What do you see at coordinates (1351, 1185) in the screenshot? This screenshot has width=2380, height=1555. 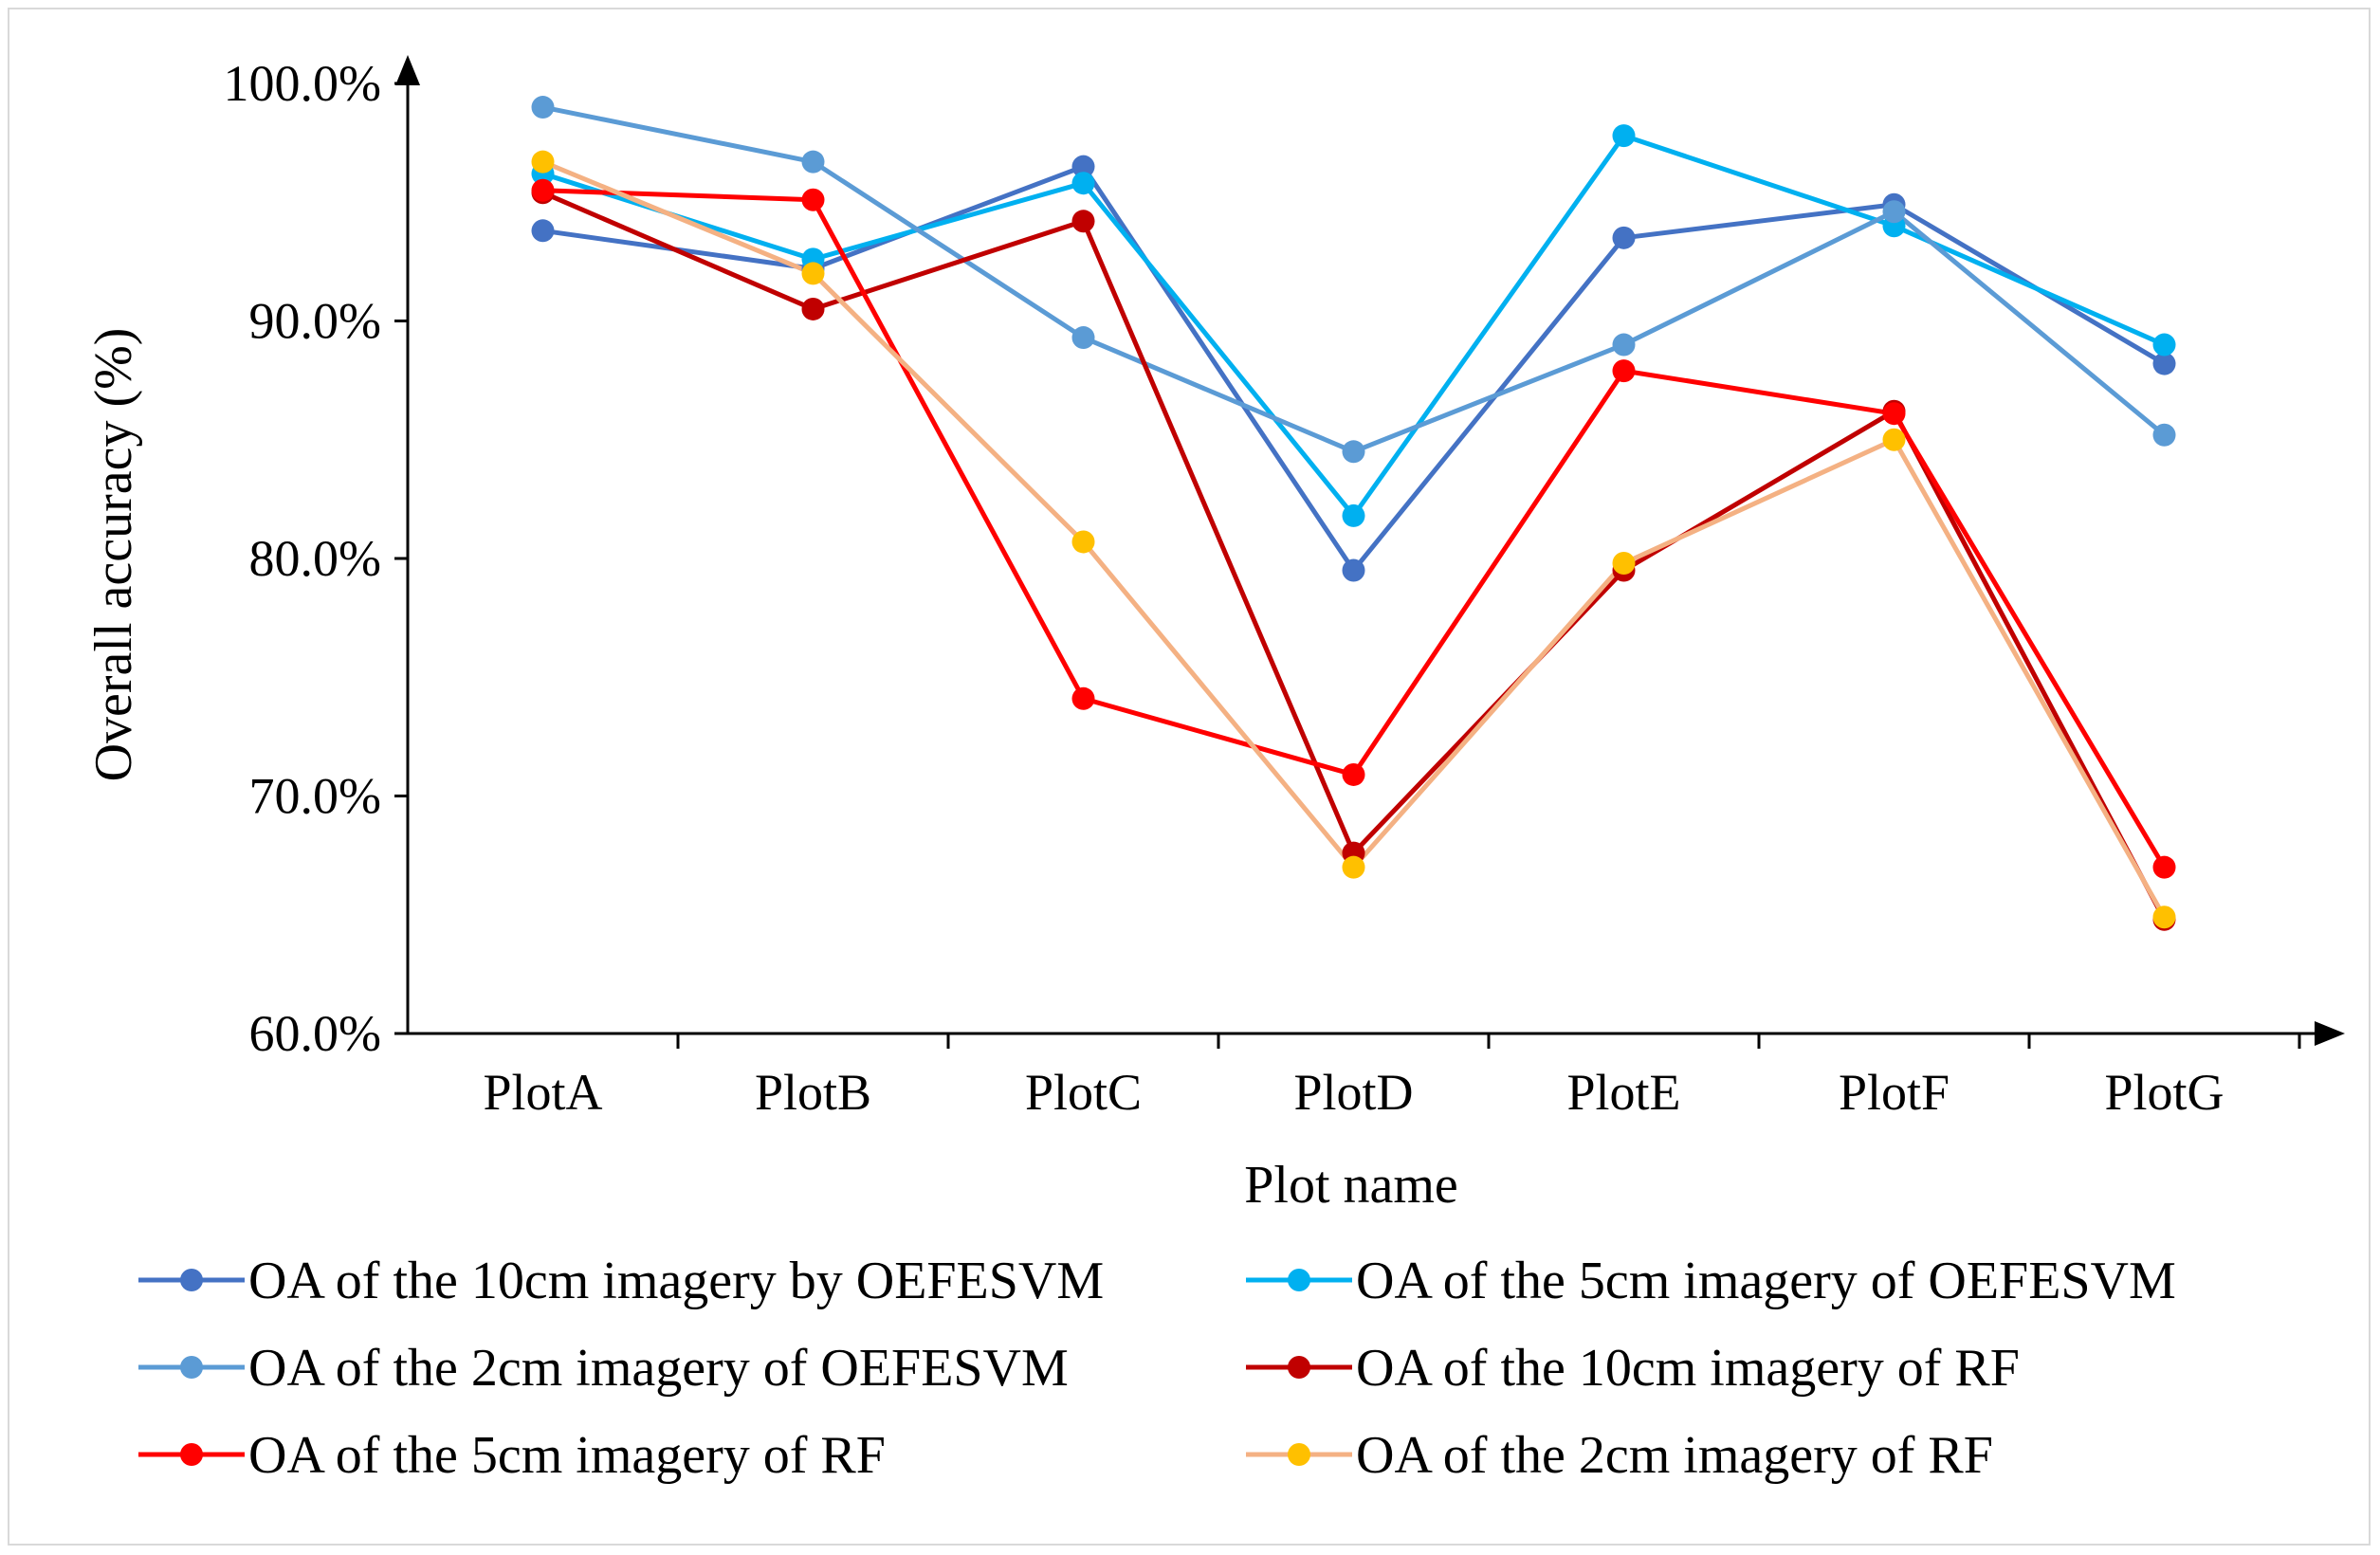 I see `x-axis-title: Plot name` at bounding box center [1351, 1185].